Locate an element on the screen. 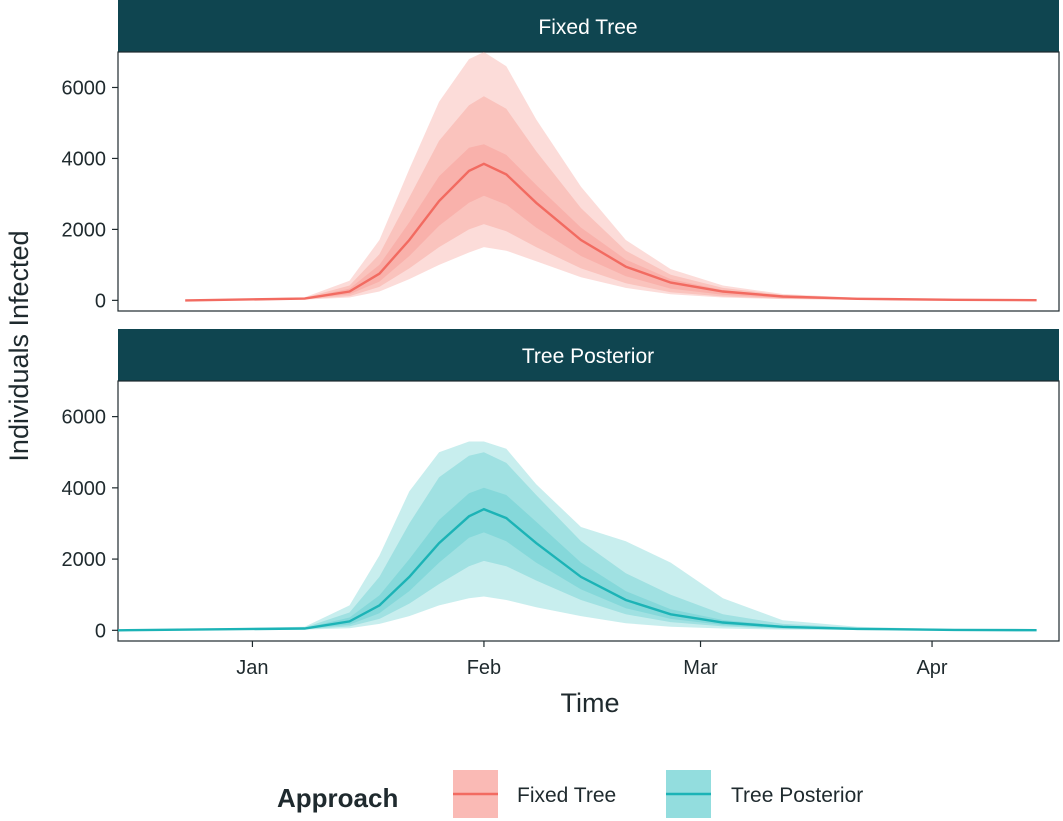 The height and width of the screenshot is (821, 1063). y-axis-fixed-tree: 0 2000 4000 6000 is located at coordinates (90, 194).